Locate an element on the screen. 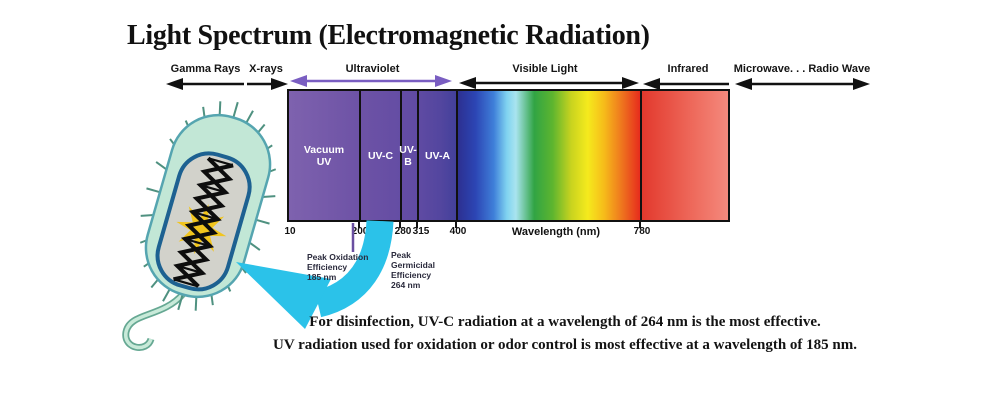 The width and height of the screenshot is (1000, 400). pili-spikes is located at coordinates (208, 206).